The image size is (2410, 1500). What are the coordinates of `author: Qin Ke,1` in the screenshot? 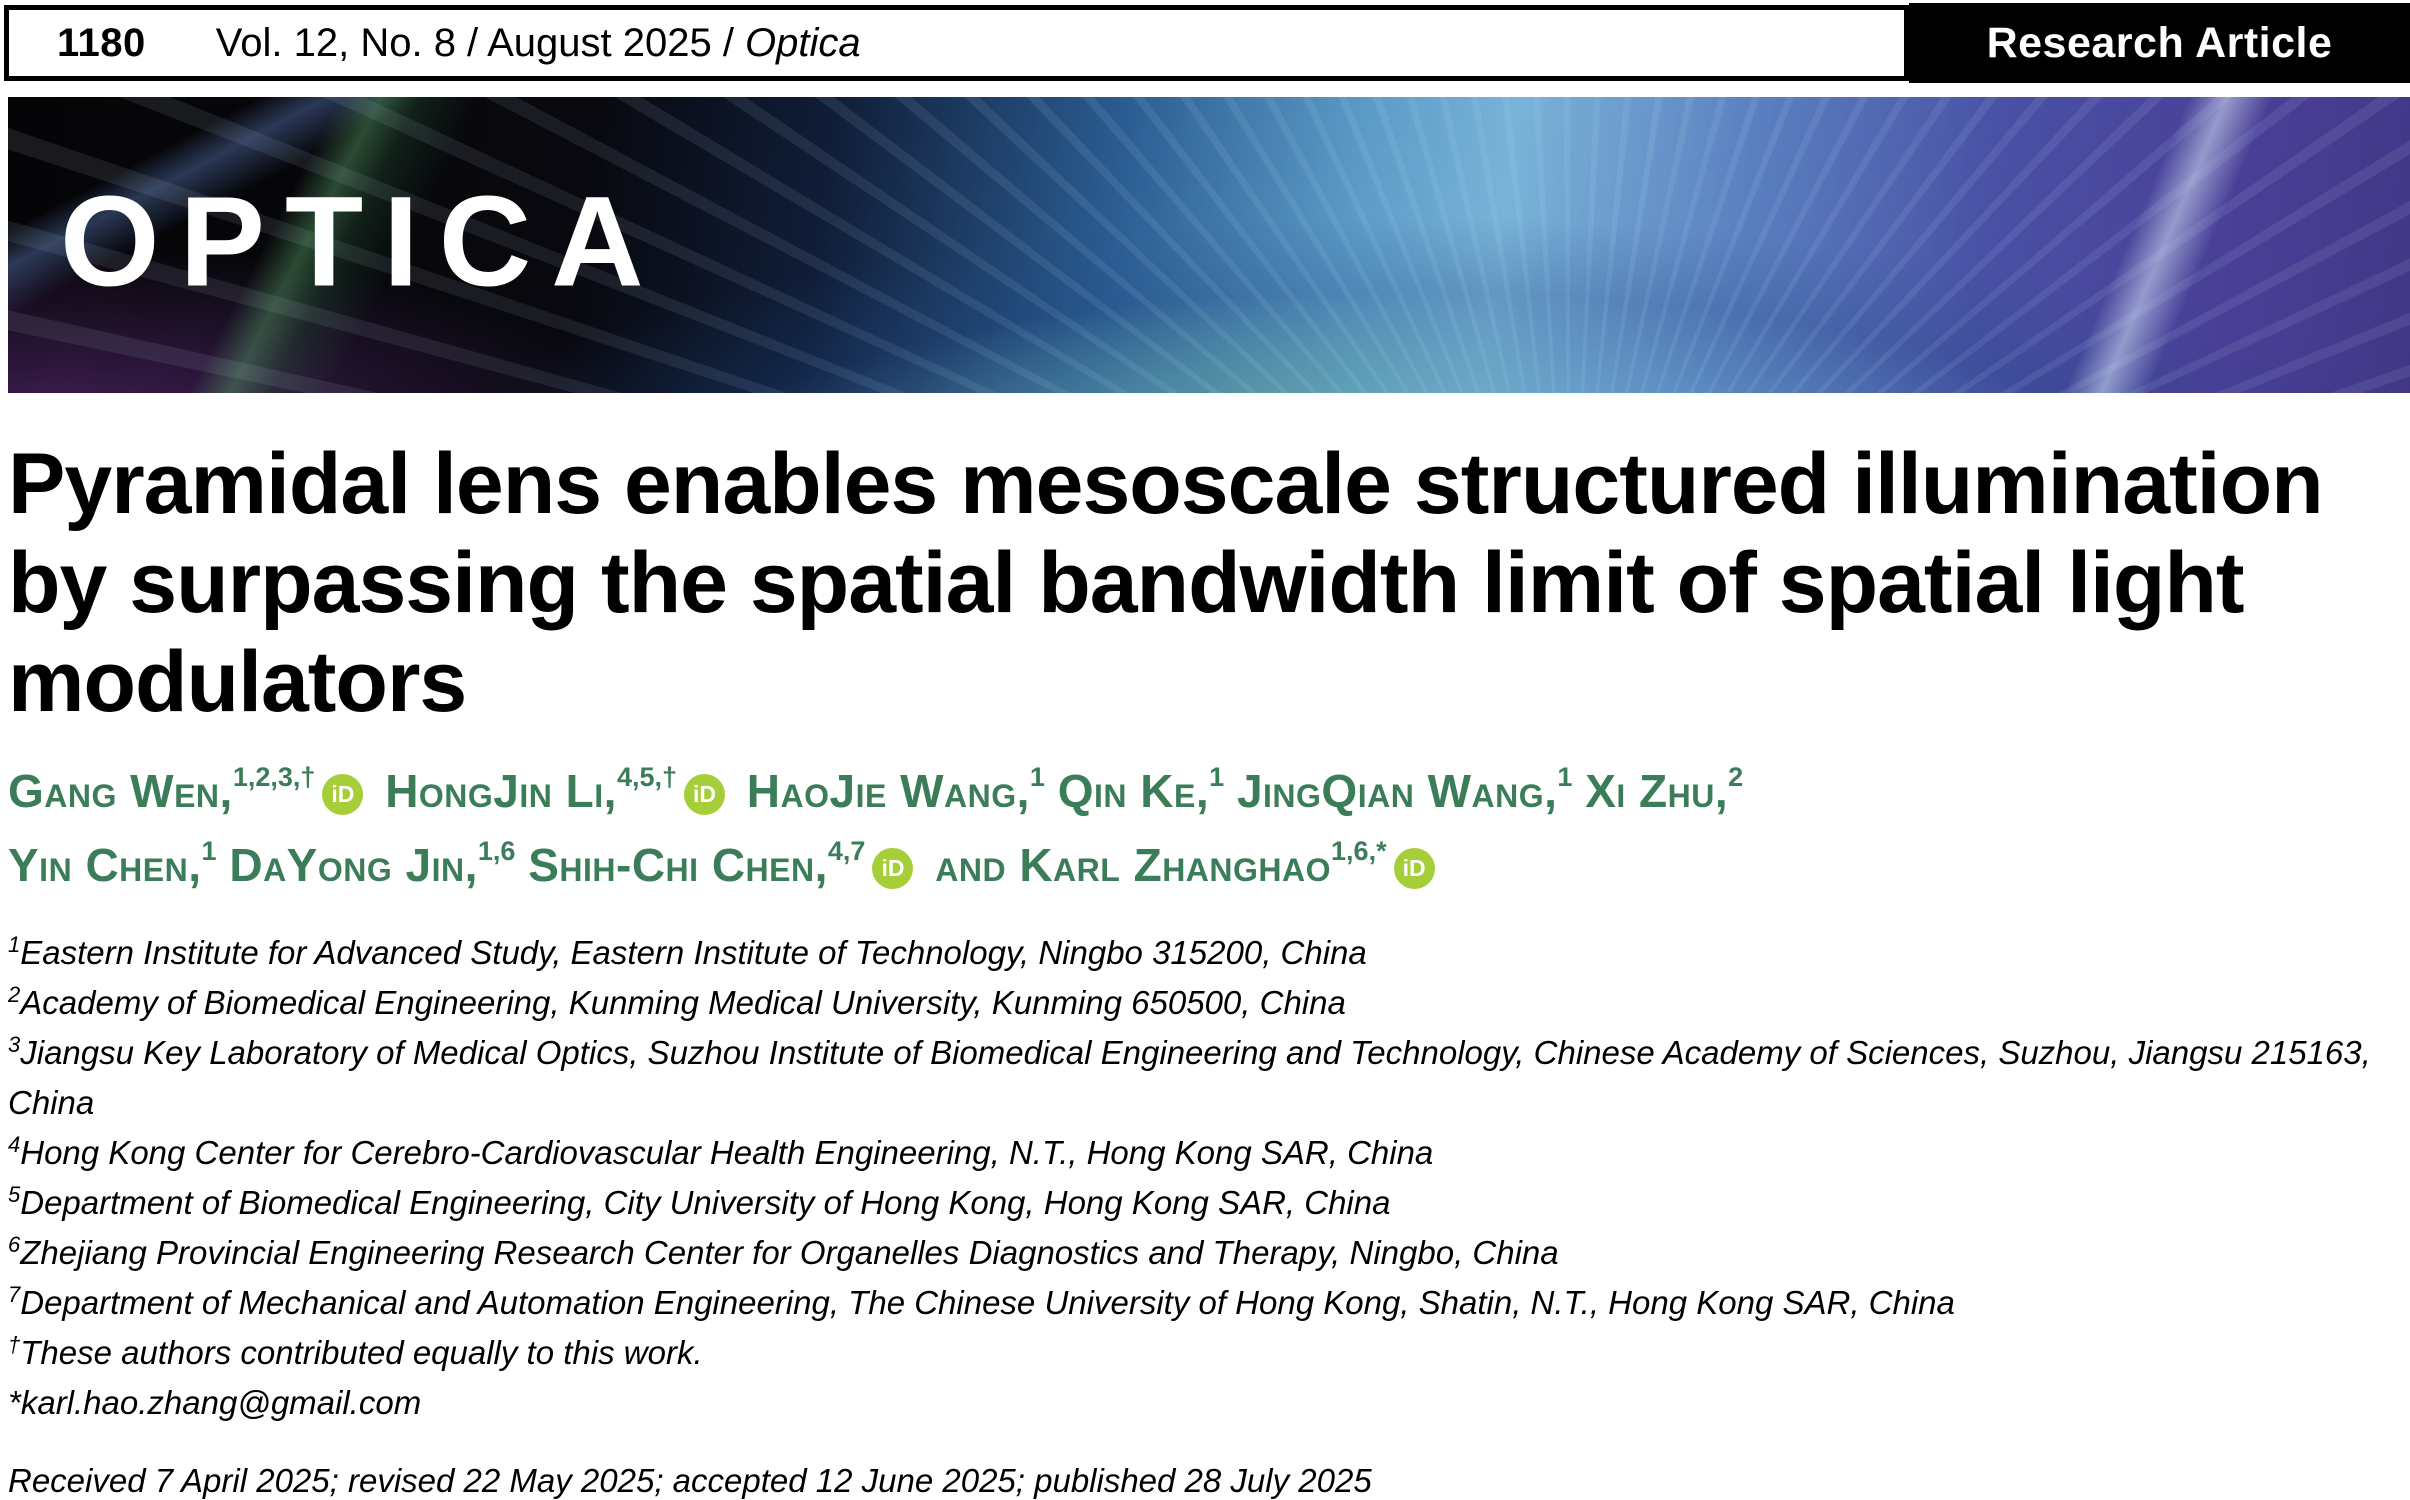 It's located at (1141, 789).